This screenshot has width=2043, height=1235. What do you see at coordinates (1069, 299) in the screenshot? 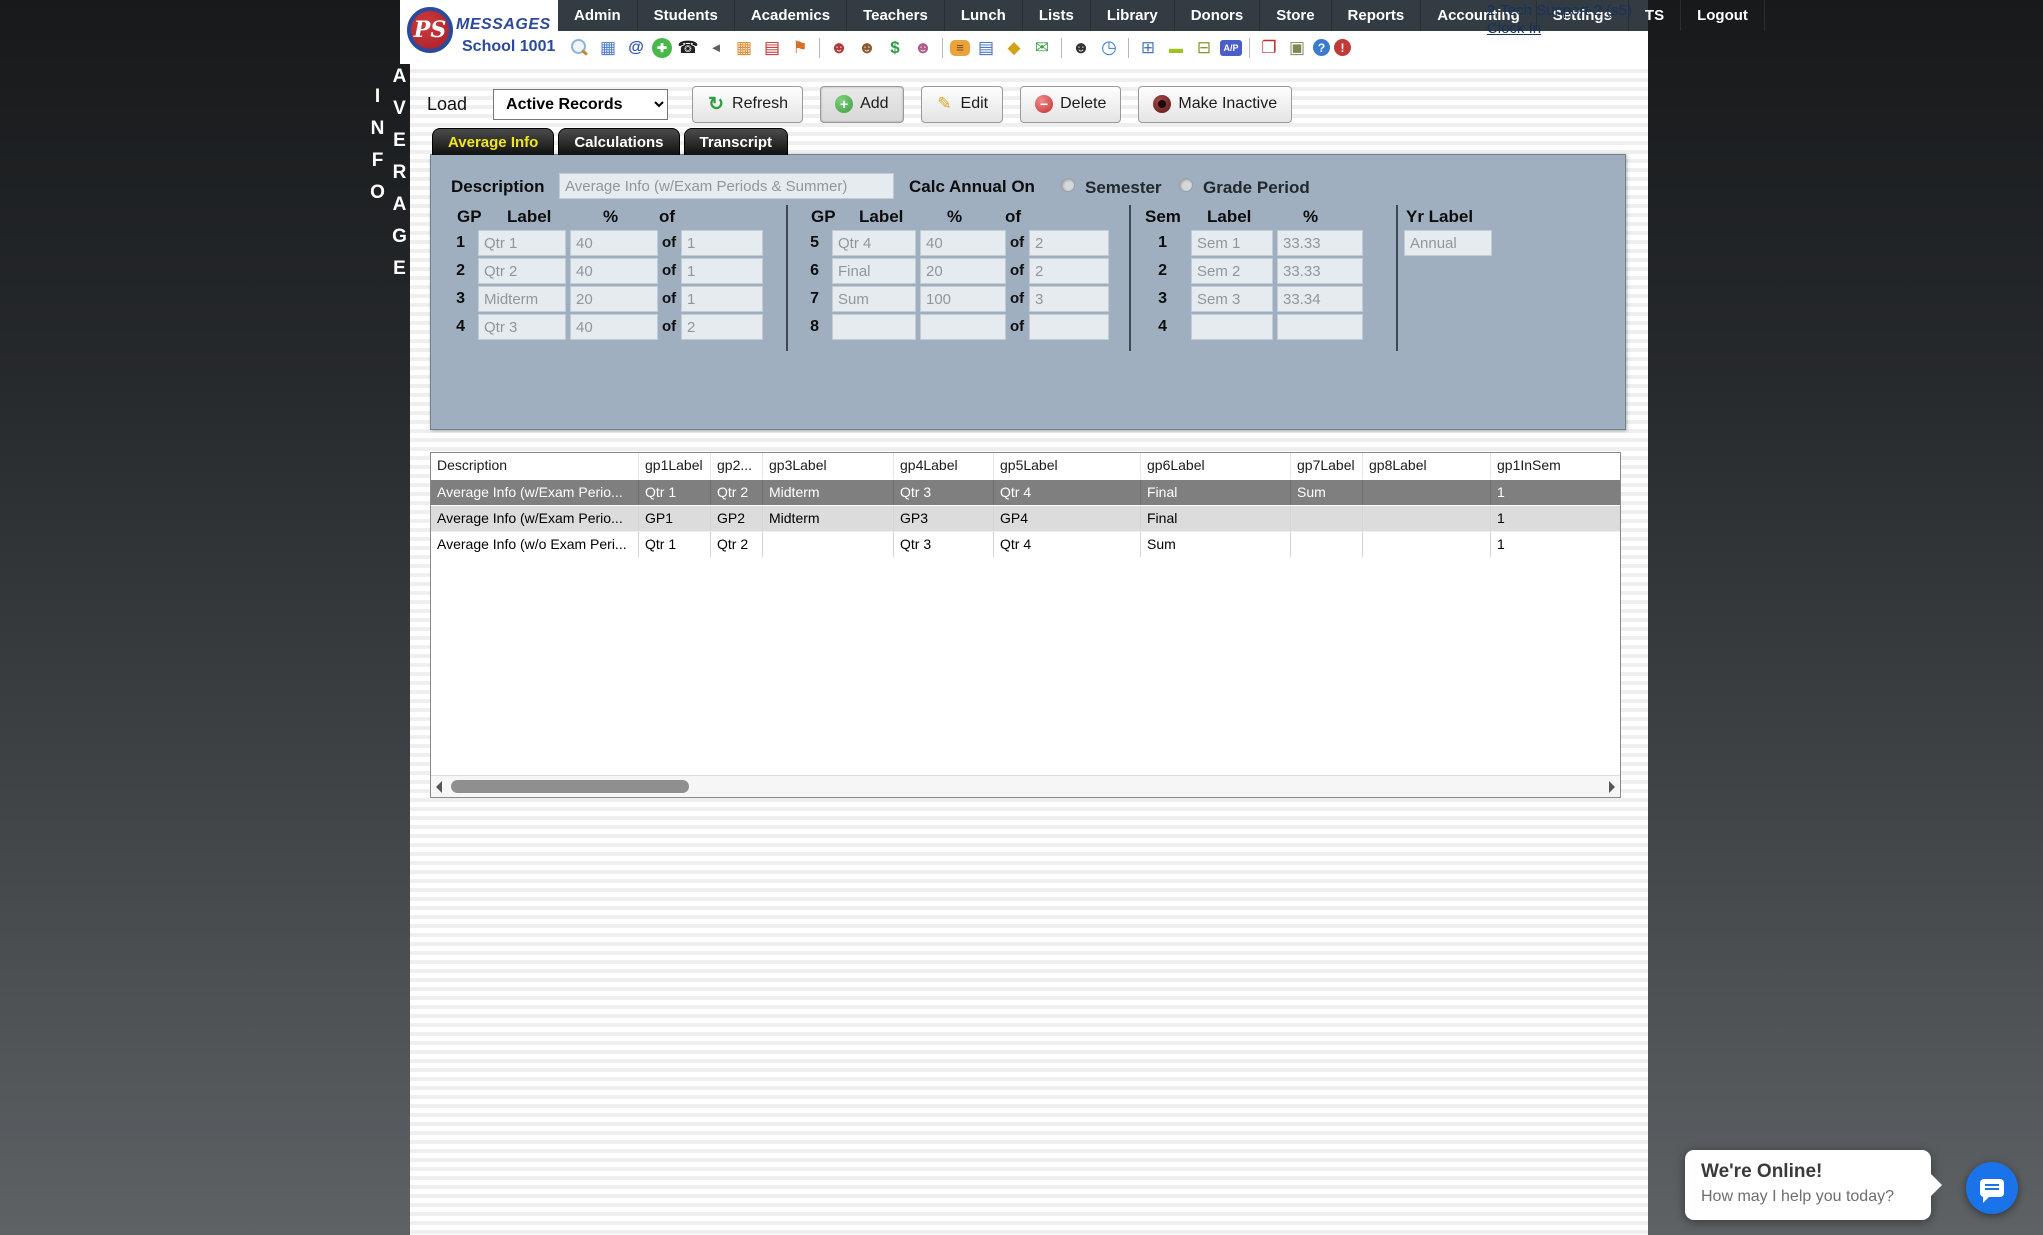
I see `gp7-of-input` at bounding box center [1069, 299].